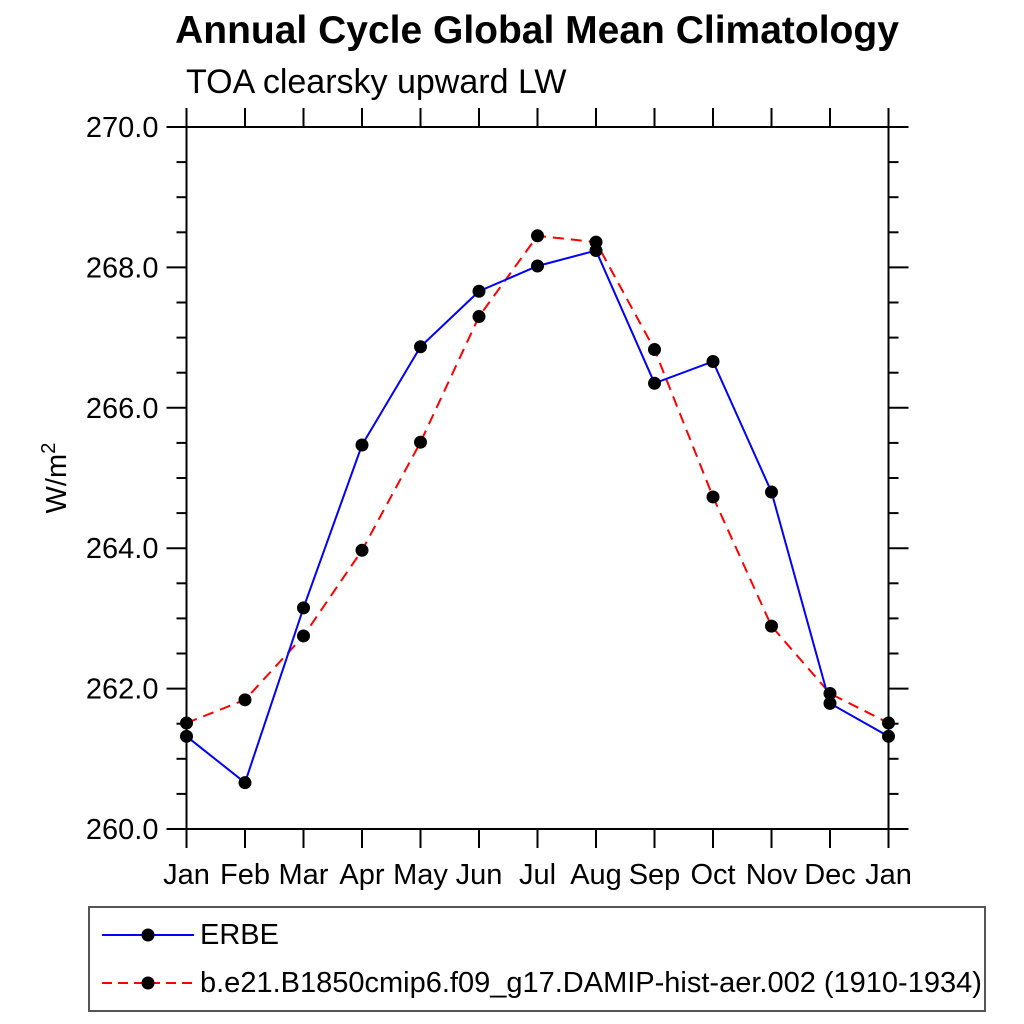 This screenshot has height=1024, width=1024. What do you see at coordinates (655, 875) in the screenshot?
I see `x-tick-label: Sep` at bounding box center [655, 875].